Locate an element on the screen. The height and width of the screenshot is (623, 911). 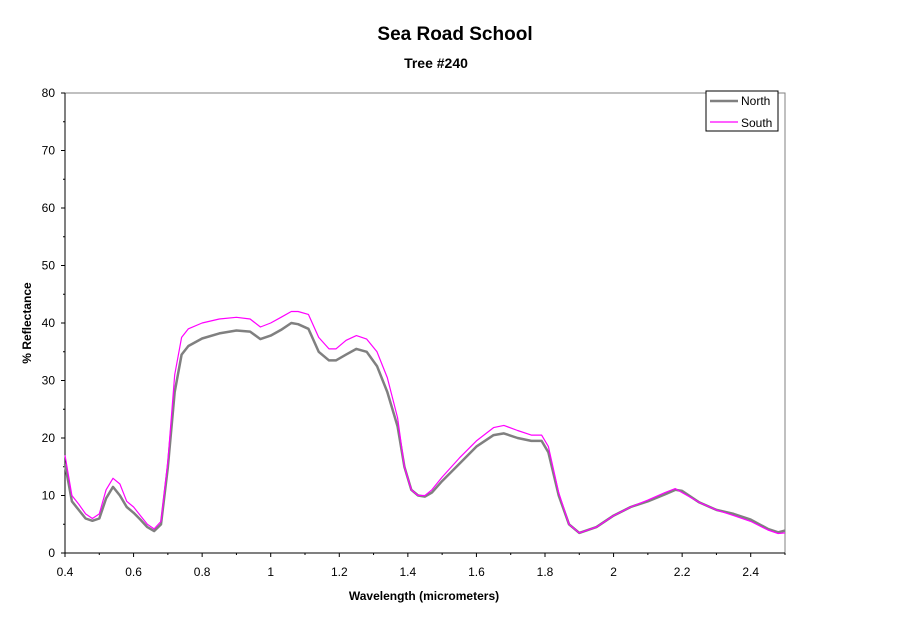
x-tick-label: 2.2 is located at coordinates (682, 572).